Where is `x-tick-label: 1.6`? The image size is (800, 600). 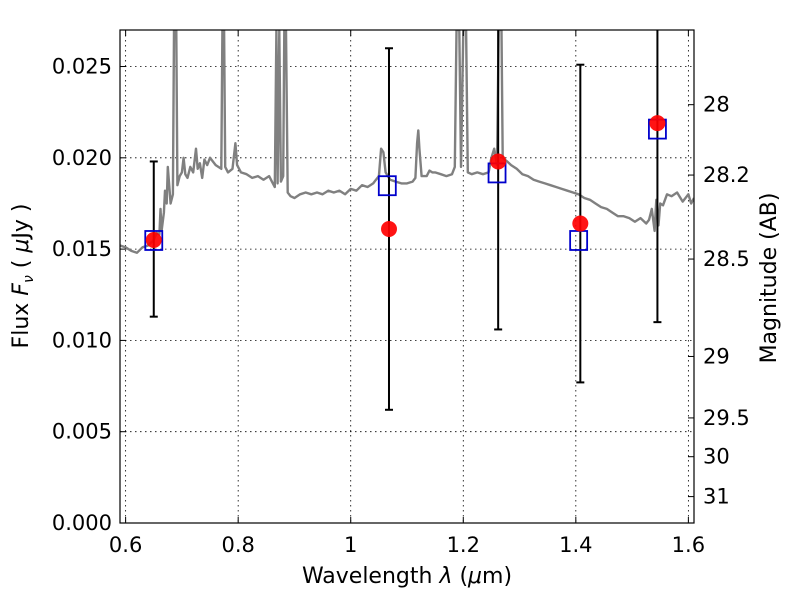 x-tick-label: 1.6 is located at coordinates (688, 545).